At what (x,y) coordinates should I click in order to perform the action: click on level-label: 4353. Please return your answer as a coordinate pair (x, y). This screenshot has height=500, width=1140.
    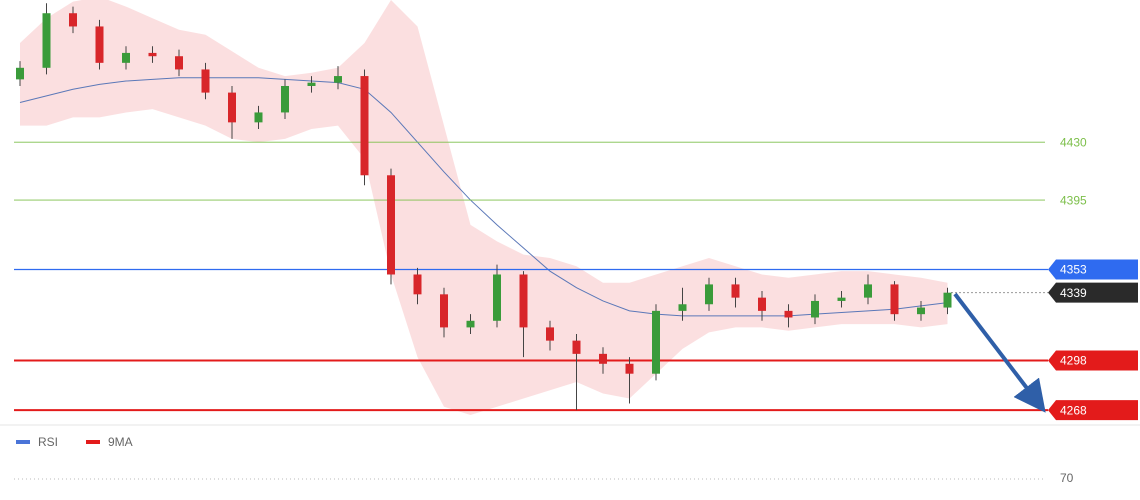
    Looking at the image, I should click on (1073, 270).